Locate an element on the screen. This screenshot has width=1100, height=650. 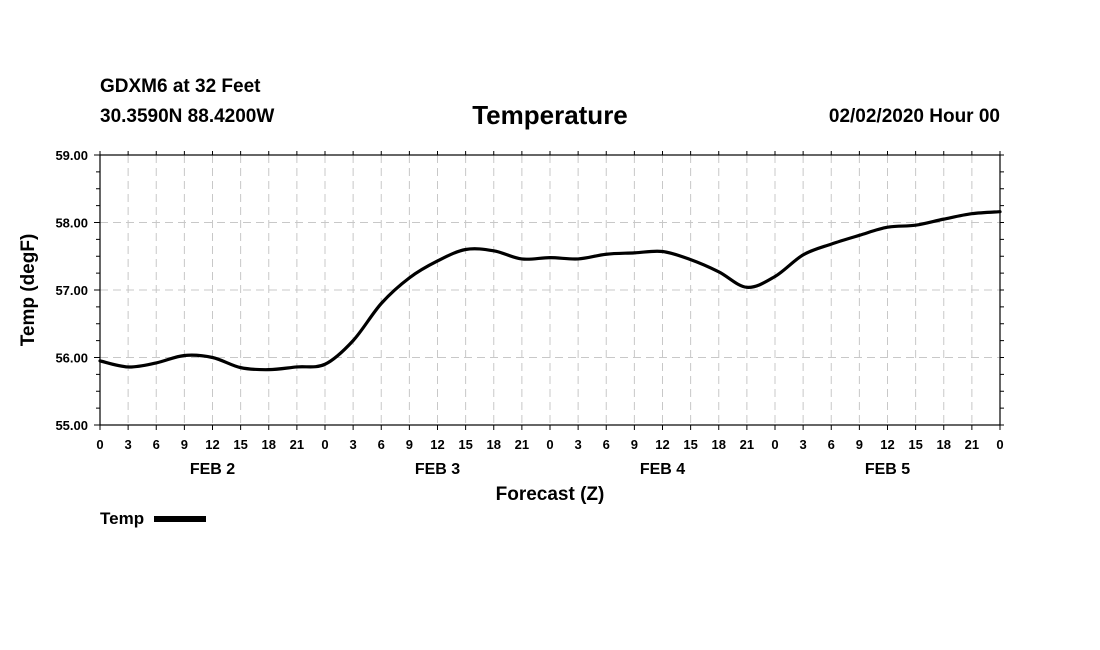
y-tick-label: 58.00 is located at coordinates (71, 223).